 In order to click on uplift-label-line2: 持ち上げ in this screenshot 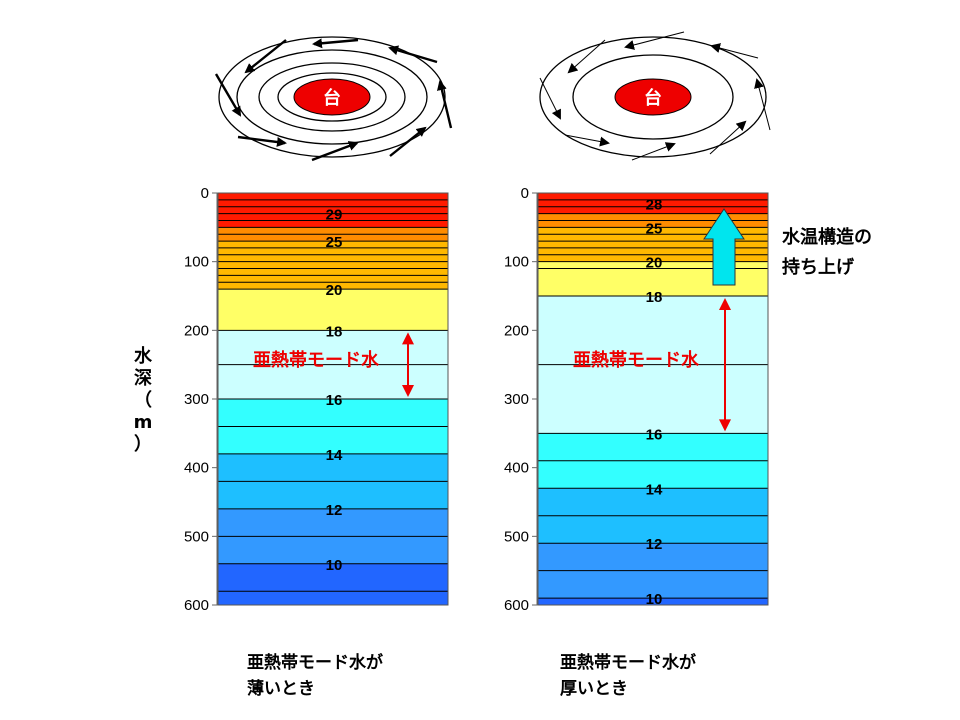, I will do `click(818, 267)`.